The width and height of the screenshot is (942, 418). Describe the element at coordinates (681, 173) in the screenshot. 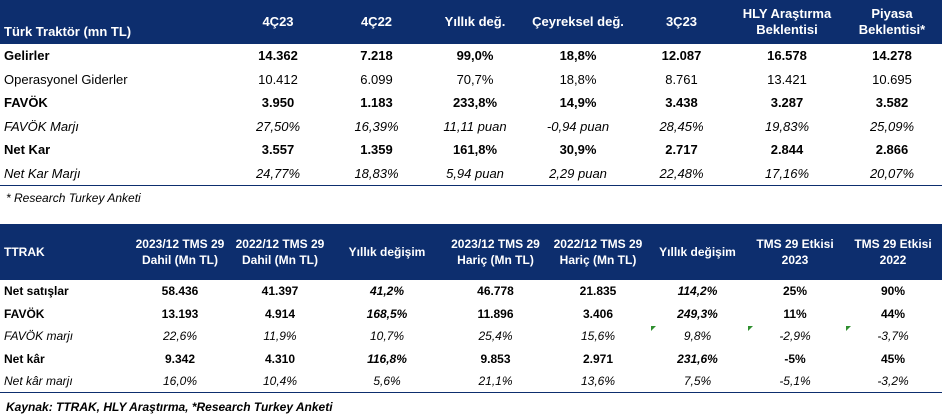

I see `data-cell: 22,48%` at that location.